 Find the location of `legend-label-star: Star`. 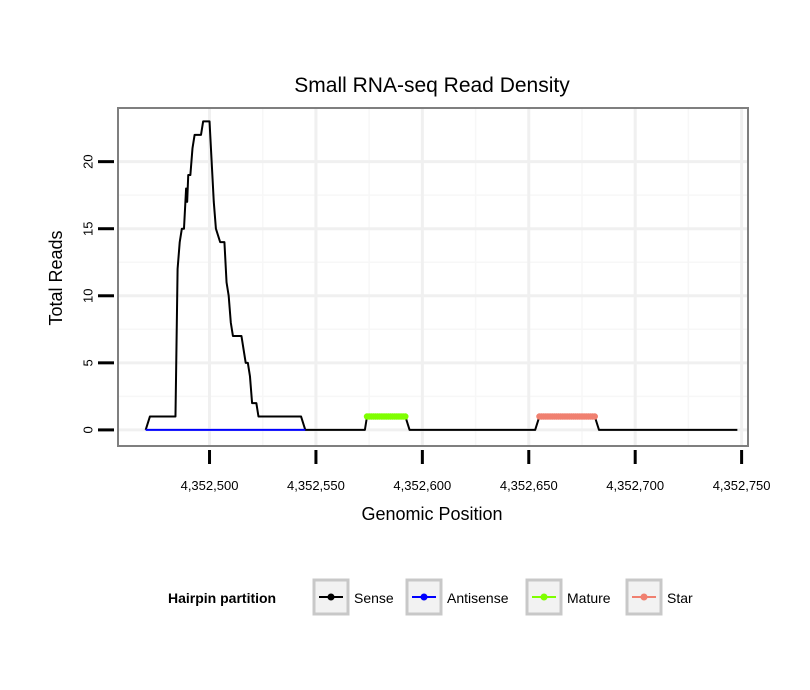

legend-label-star: Star is located at coordinates (680, 598).